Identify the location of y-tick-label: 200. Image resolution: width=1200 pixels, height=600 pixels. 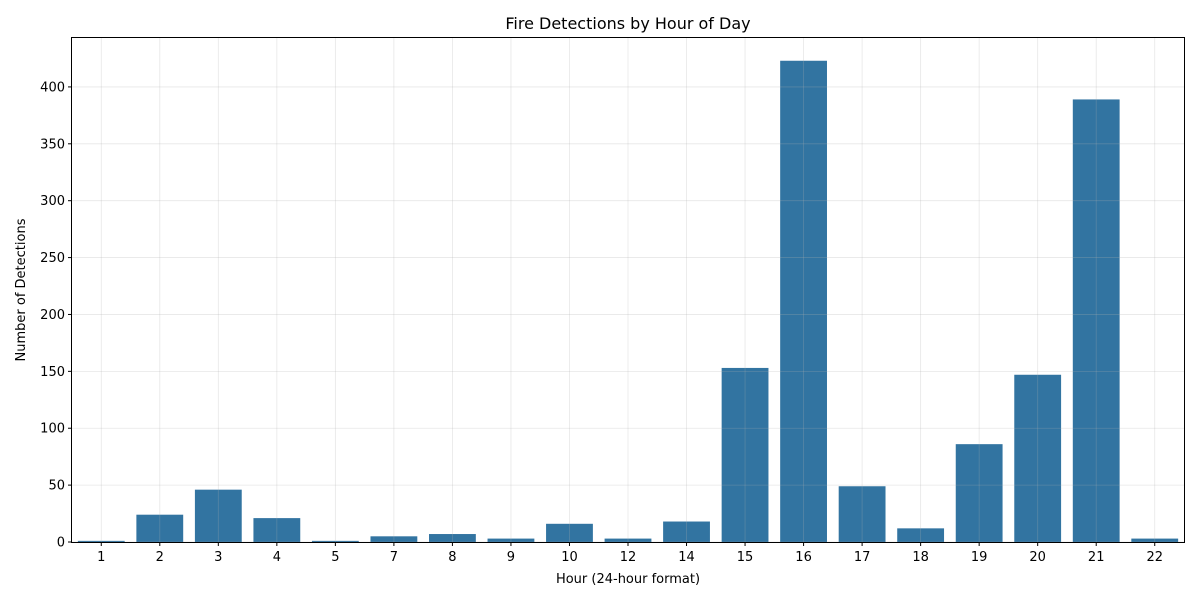
(52, 315).